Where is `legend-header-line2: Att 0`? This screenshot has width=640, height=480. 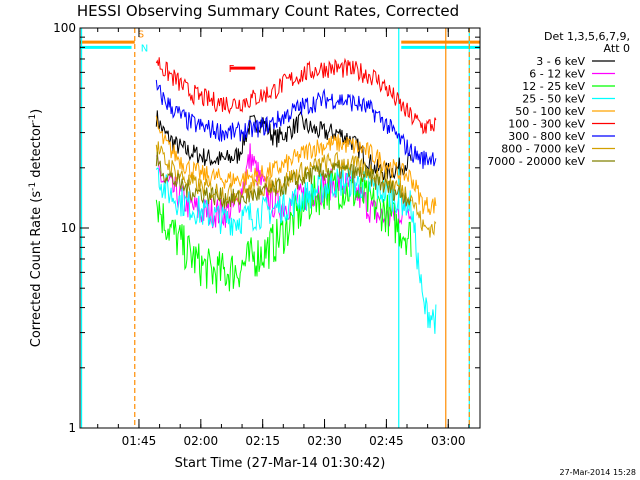
legend-header-line2: Att 0 is located at coordinates (617, 48).